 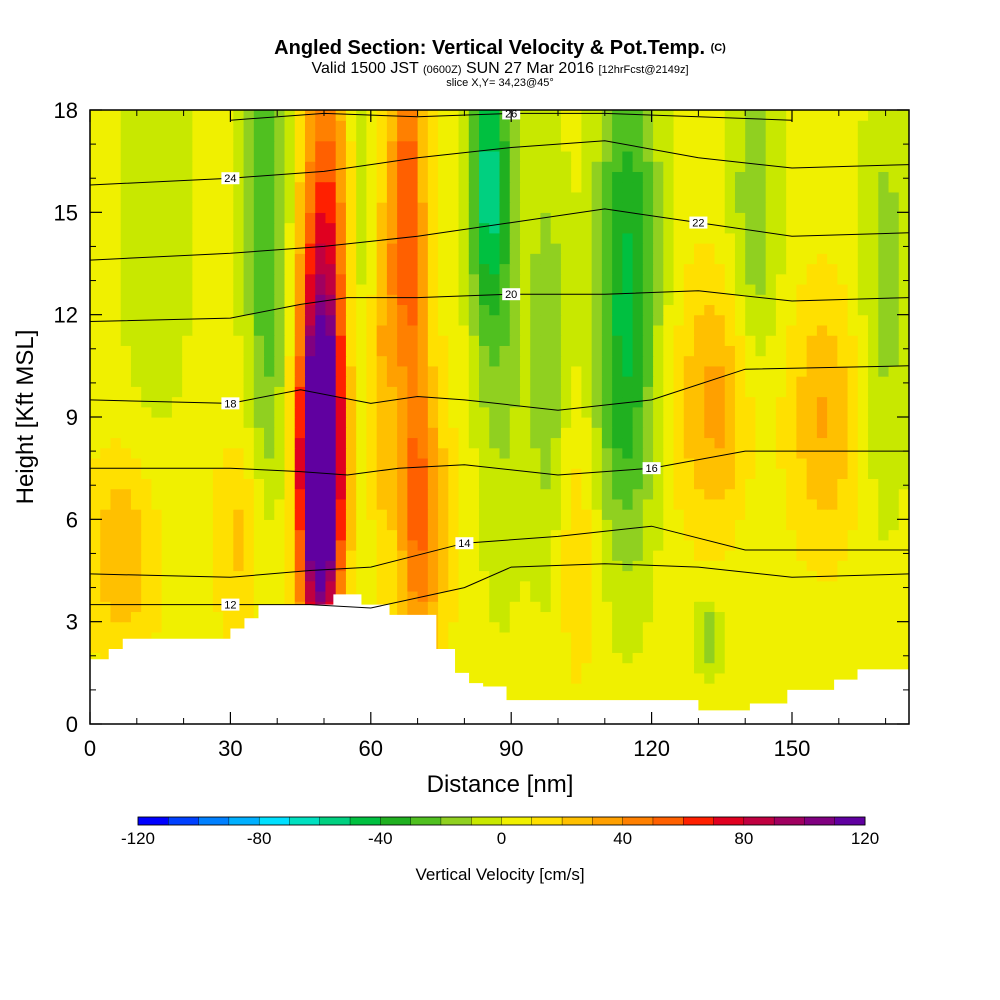 I want to click on colorbar-swatch, so click(x=396, y=821).